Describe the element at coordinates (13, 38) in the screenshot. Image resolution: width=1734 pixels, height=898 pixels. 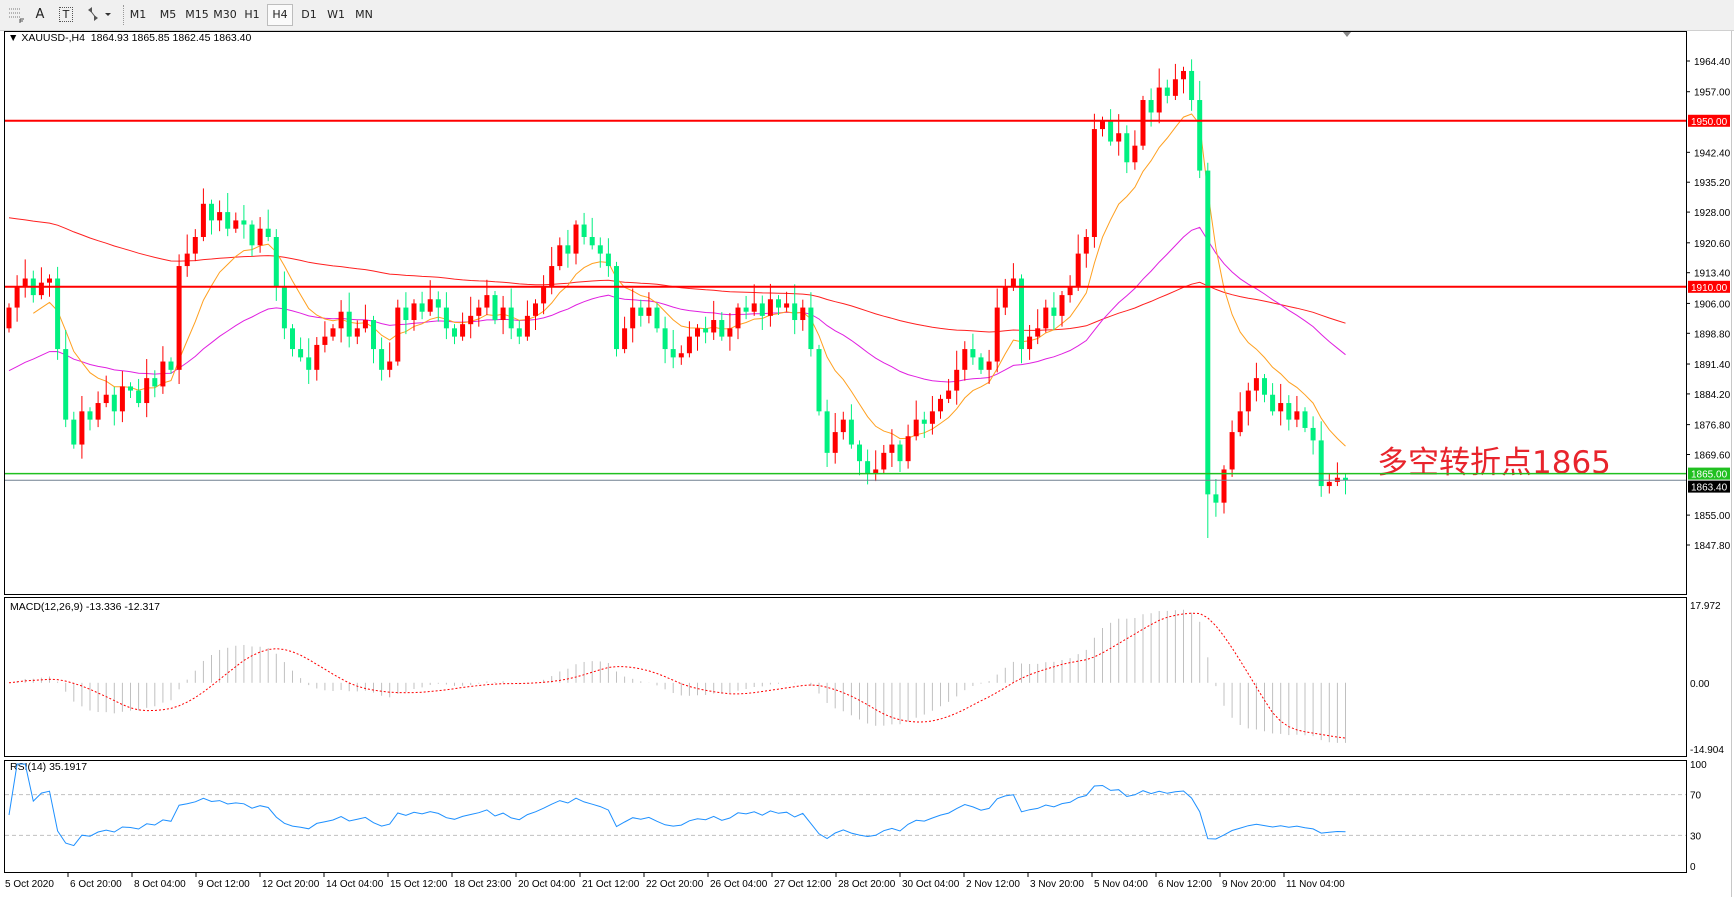
I see `collapse-triangle-icon: ▼` at that location.